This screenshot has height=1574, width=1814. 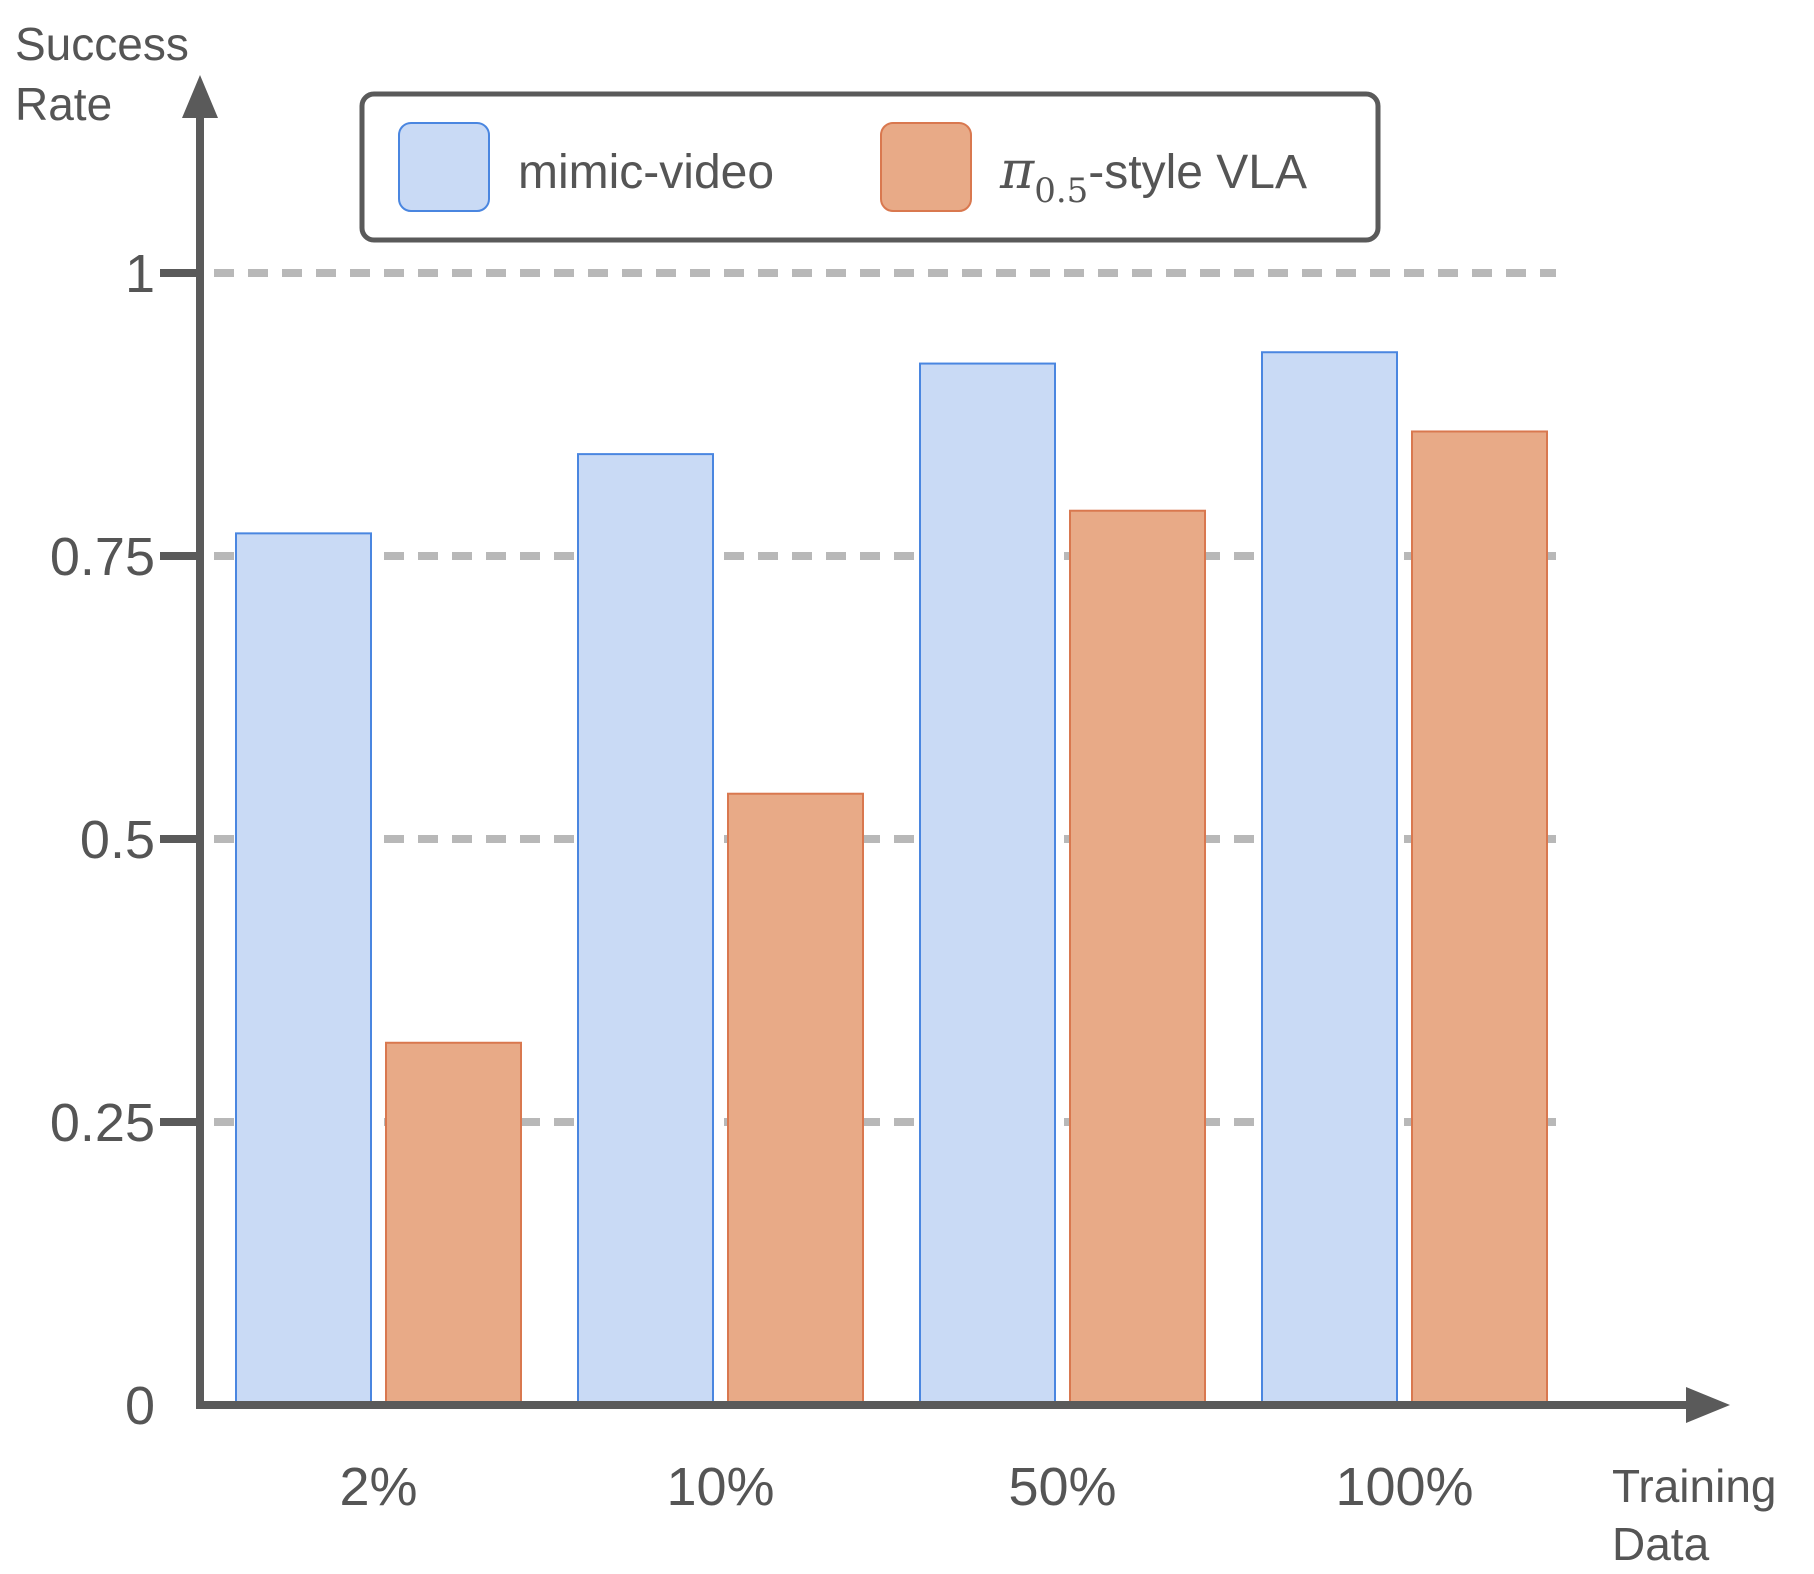 I want to click on y-axis-arrow-icon, so click(x=200, y=96).